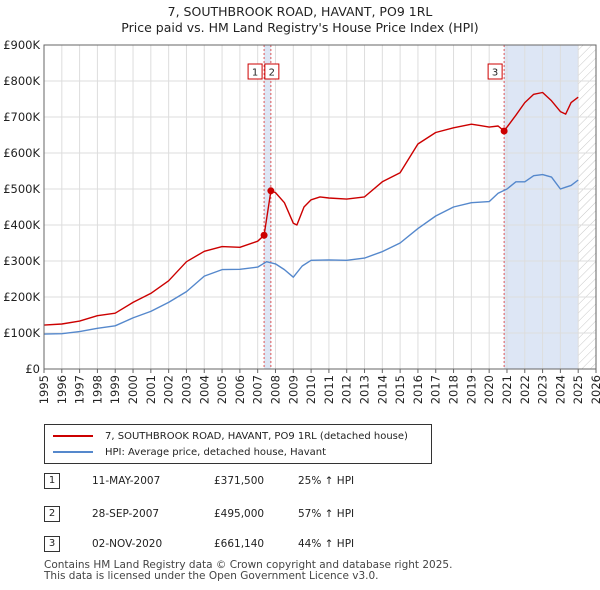 This screenshot has width=600, height=590. What do you see at coordinates (543, 389) in the screenshot?
I see `x-tick-label: 2023` at bounding box center [543, 389].